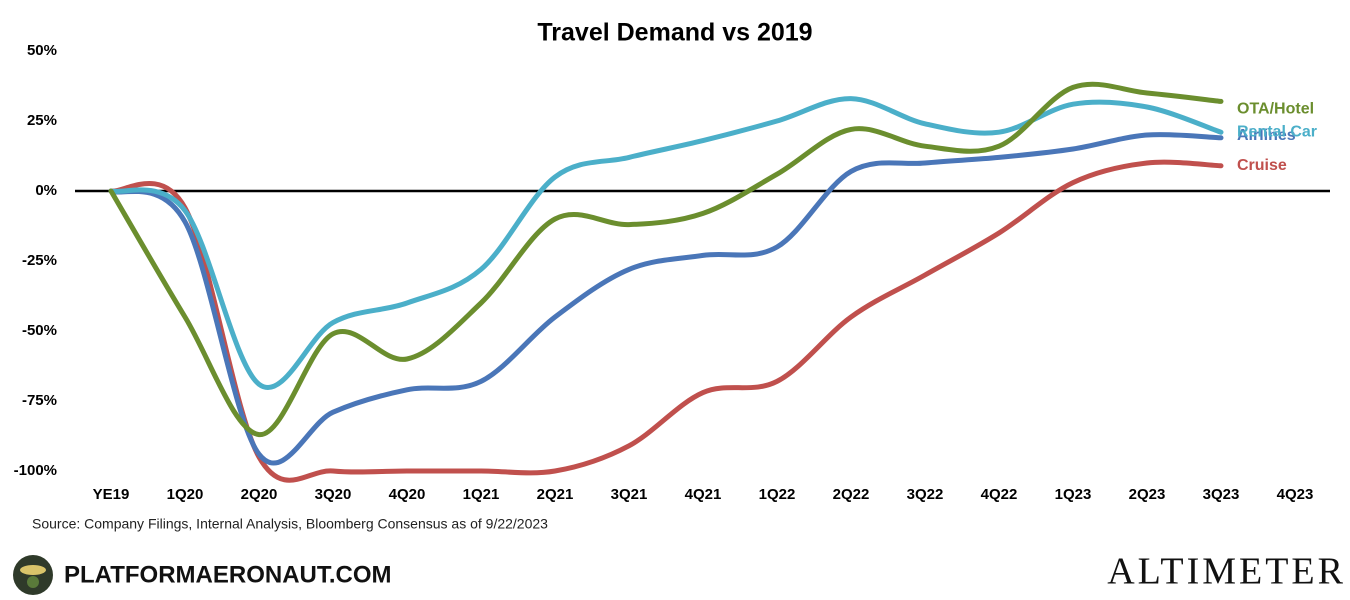 This screenshot has width=1350, height=600. I want to click on y-tick-label: -75%, so click(39, 400).